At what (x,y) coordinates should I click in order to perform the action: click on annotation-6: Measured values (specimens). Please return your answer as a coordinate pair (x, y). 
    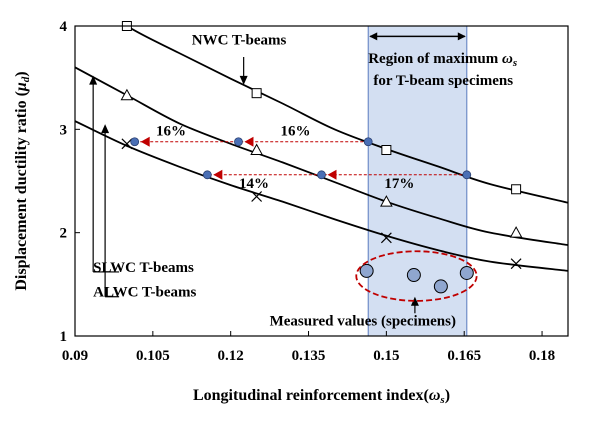
    Looking at the image, I should click on (363, 322).